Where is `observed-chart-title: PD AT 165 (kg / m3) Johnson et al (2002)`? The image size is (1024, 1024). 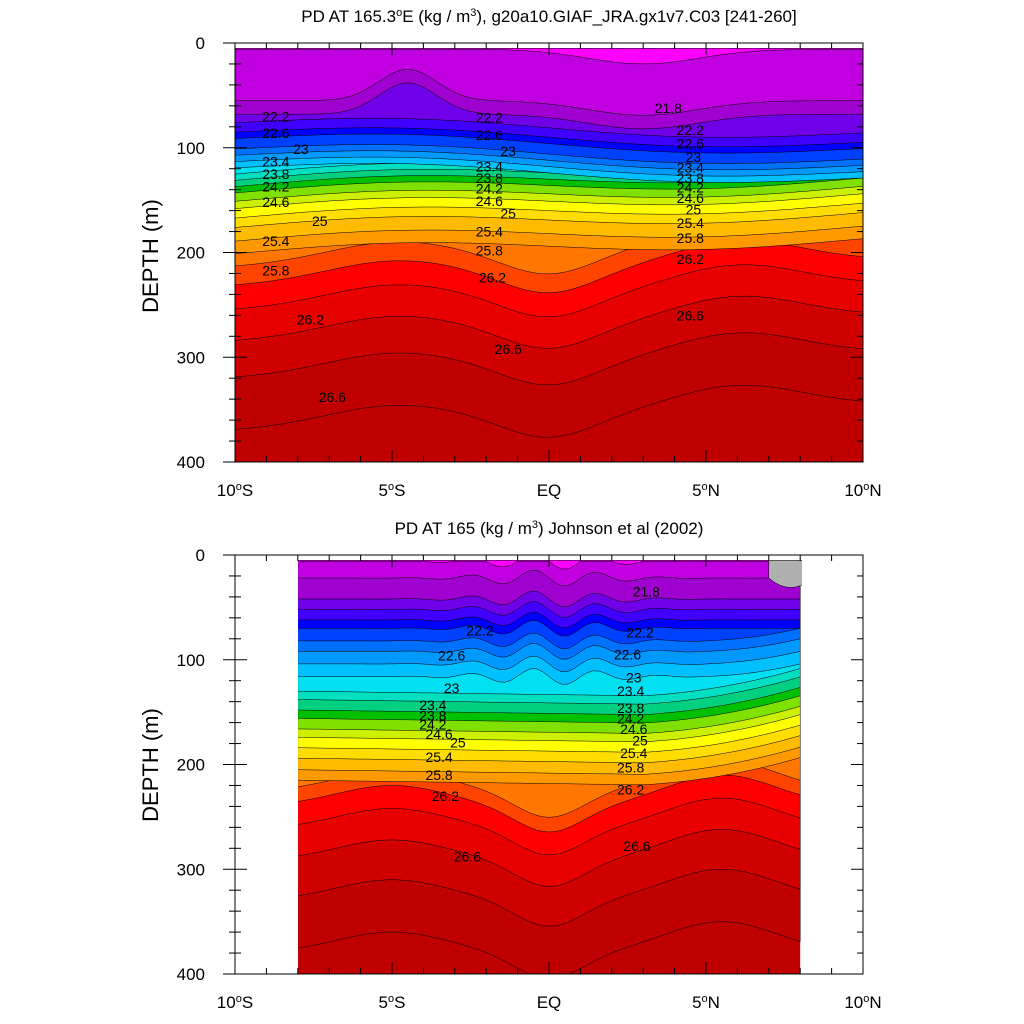 observed-chart-title: PD AT 165 (kg / m3) Johnson et al (2002) is located at coordinates (549, 528).